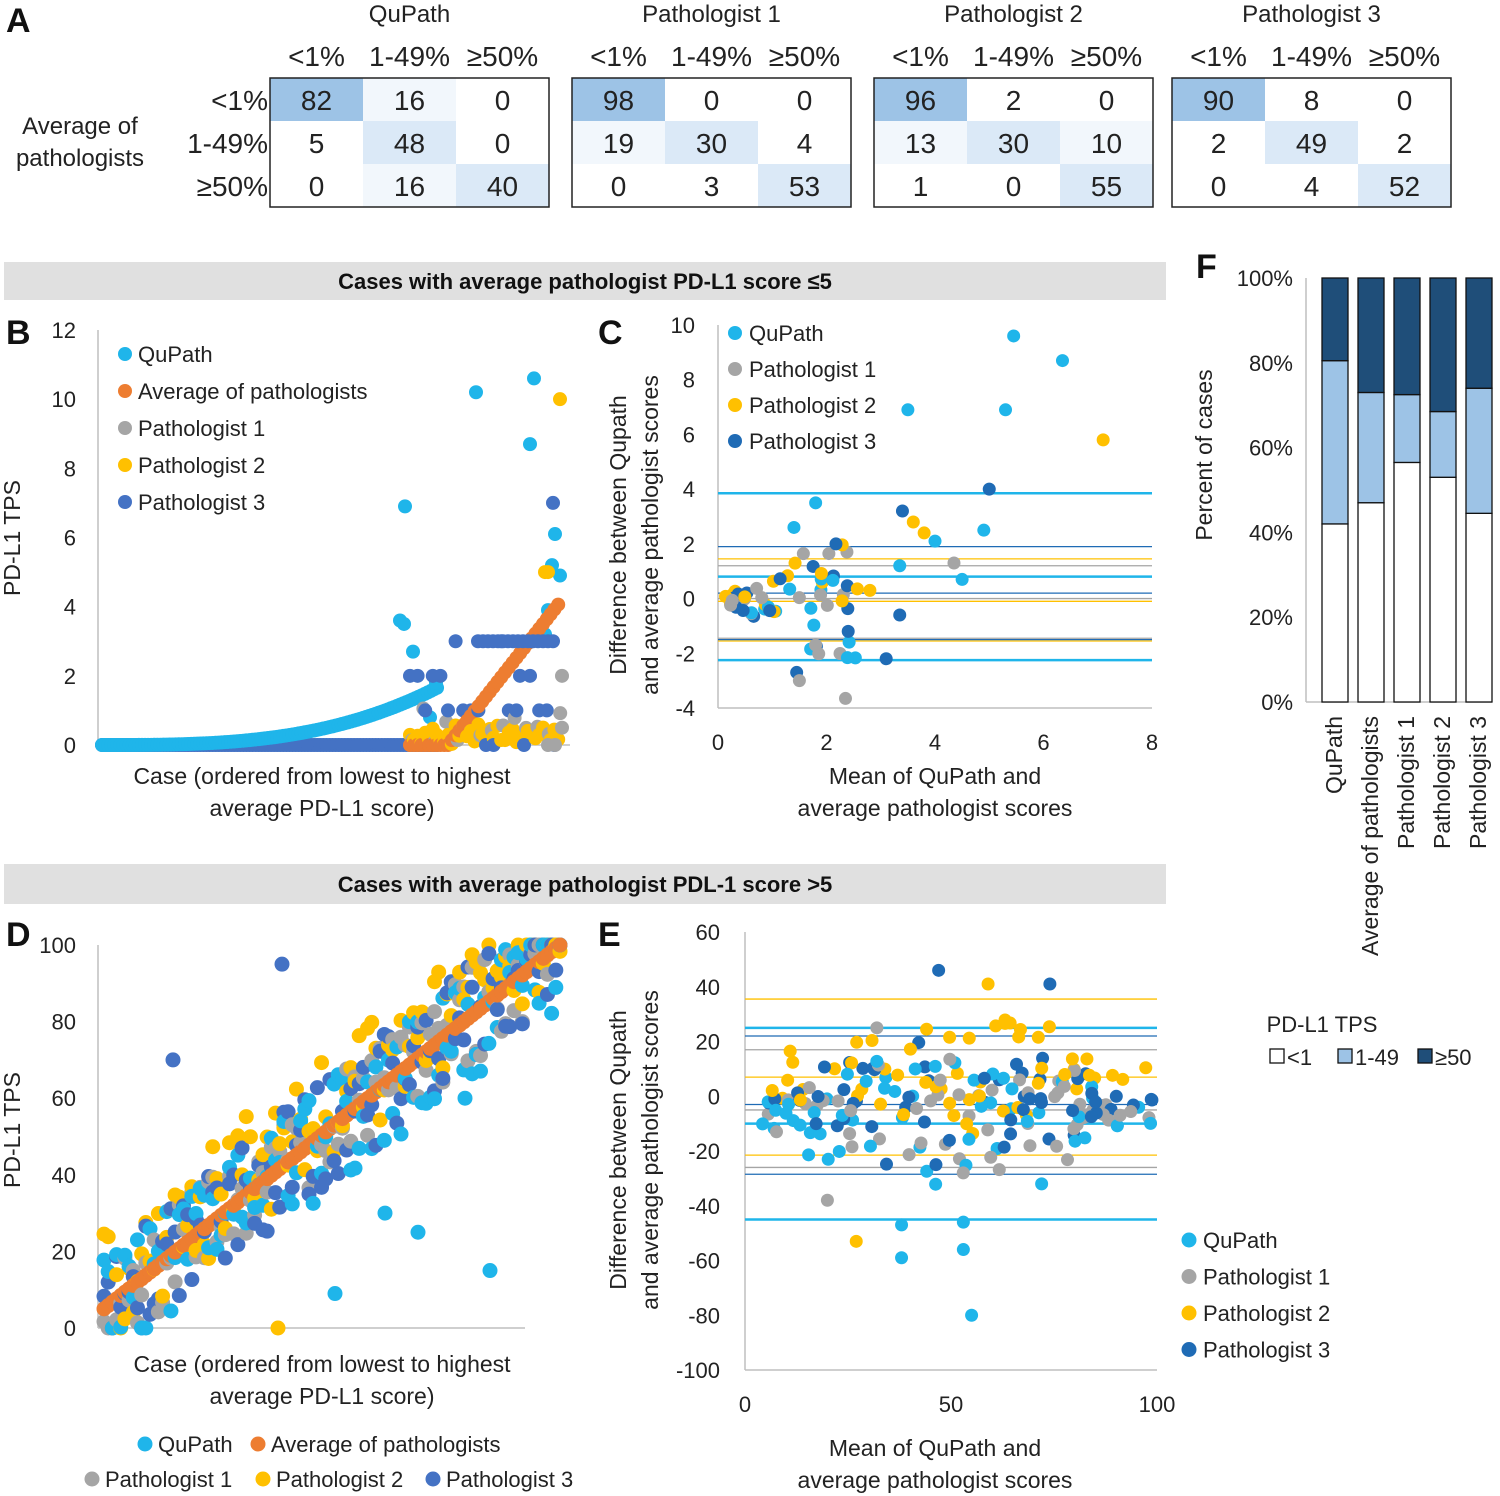  I want to click on table-cell-value: 2, so click(1405, 143).